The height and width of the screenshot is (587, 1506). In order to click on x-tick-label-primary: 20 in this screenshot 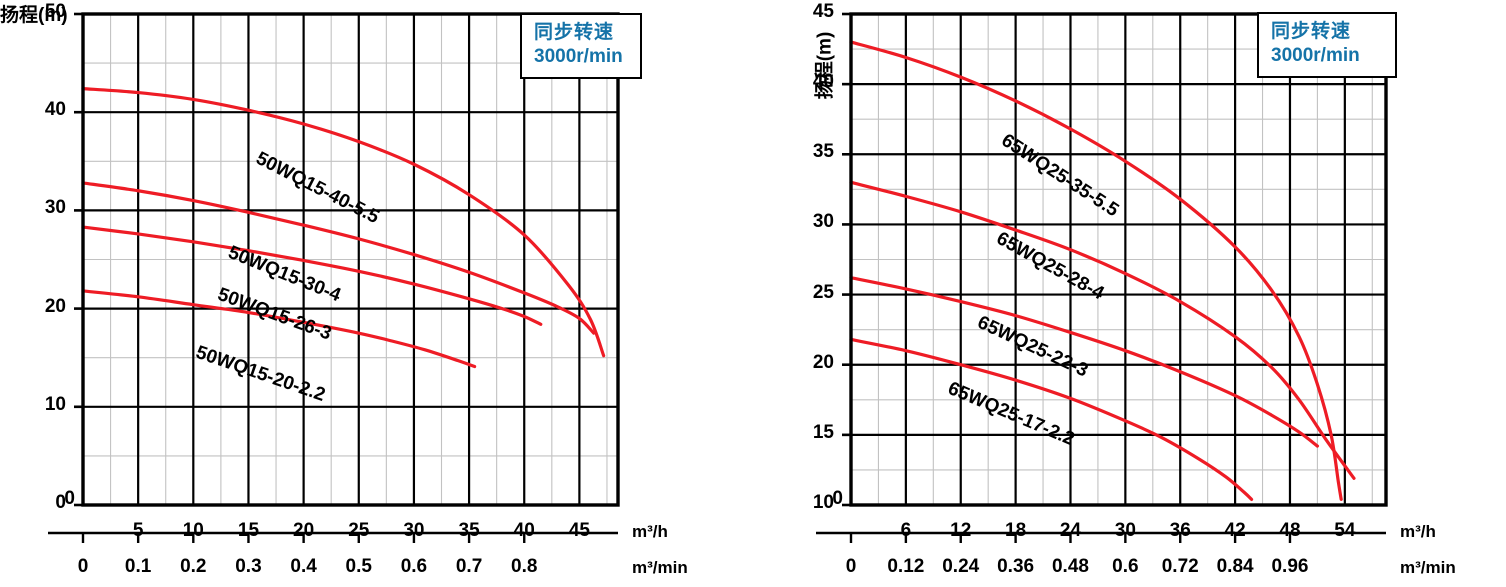, I will do `click(304, 530)`.